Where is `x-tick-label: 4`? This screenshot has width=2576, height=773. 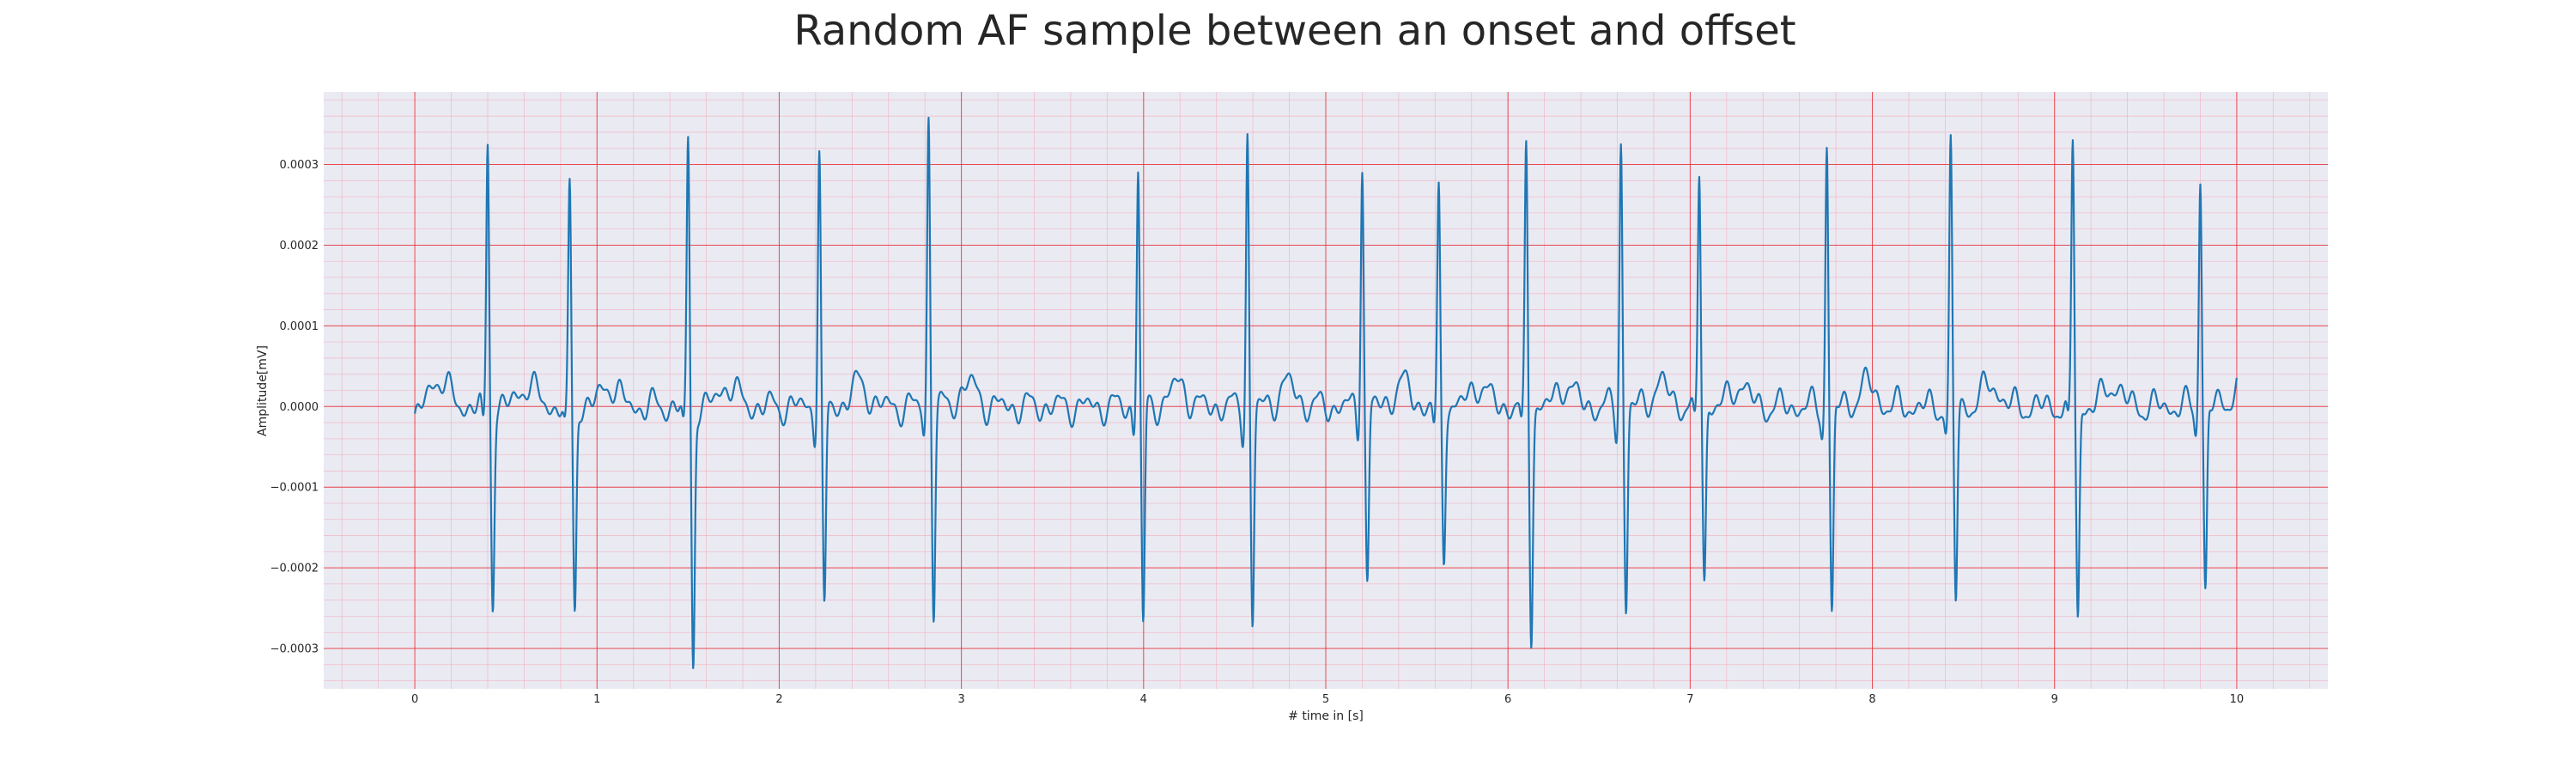
x-tick-label: 4 is located at coordinates (1144, 699).